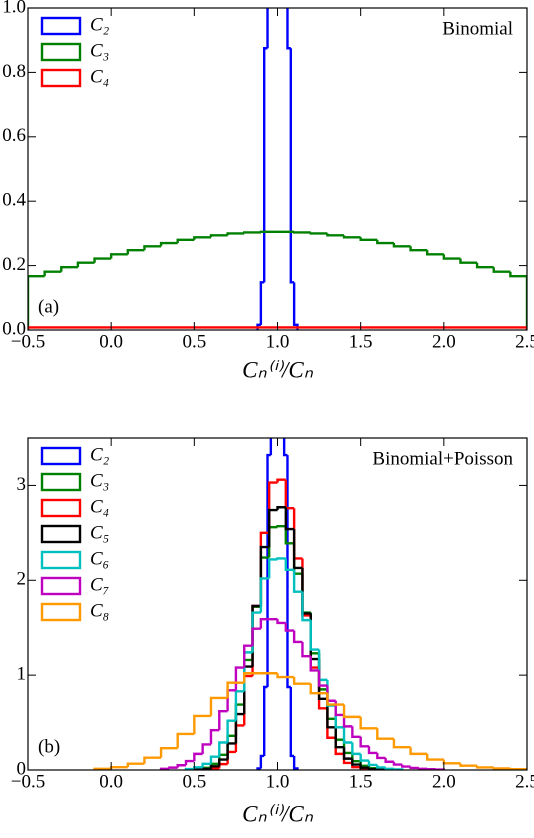 This screenshot has width=534, height=838. I want to click on x-tick-label: 2.5, so click(524, 341).